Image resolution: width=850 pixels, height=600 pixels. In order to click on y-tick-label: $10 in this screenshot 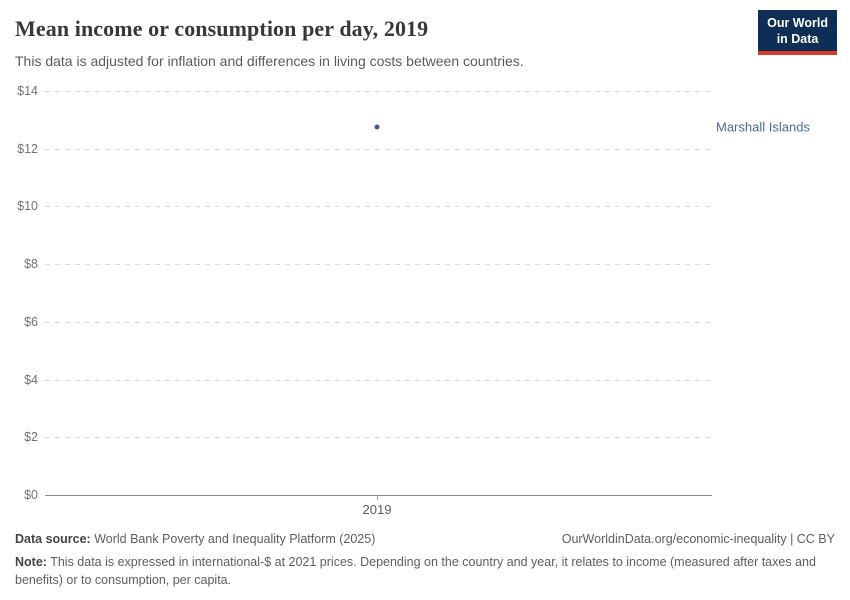, I will do `click(27, 206)`.